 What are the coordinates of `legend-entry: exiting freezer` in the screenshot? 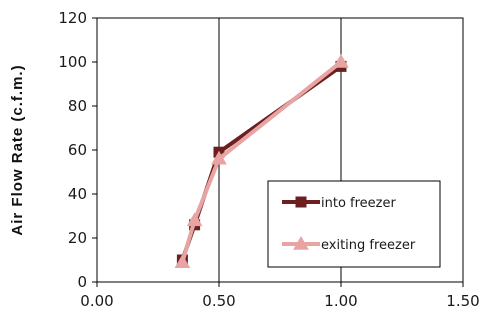 It's located at (349, 244).